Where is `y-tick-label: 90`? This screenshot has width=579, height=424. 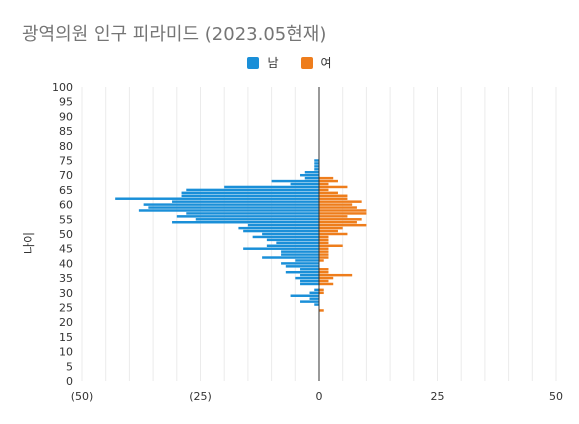
y-tick-label: 90 is located at coordinates (66, 116).